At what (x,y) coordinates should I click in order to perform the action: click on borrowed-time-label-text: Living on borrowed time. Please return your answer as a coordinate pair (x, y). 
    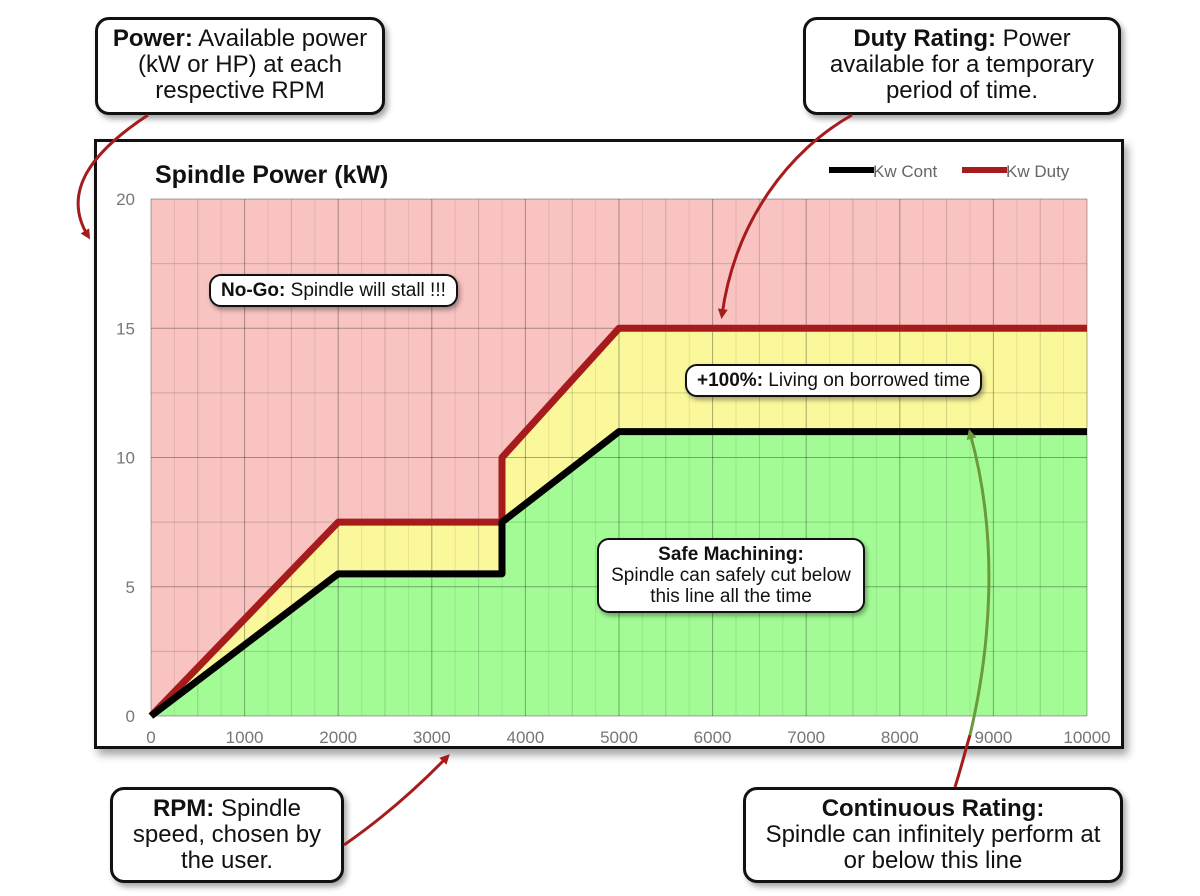
    Looking at the image, I should click on (867, 380).